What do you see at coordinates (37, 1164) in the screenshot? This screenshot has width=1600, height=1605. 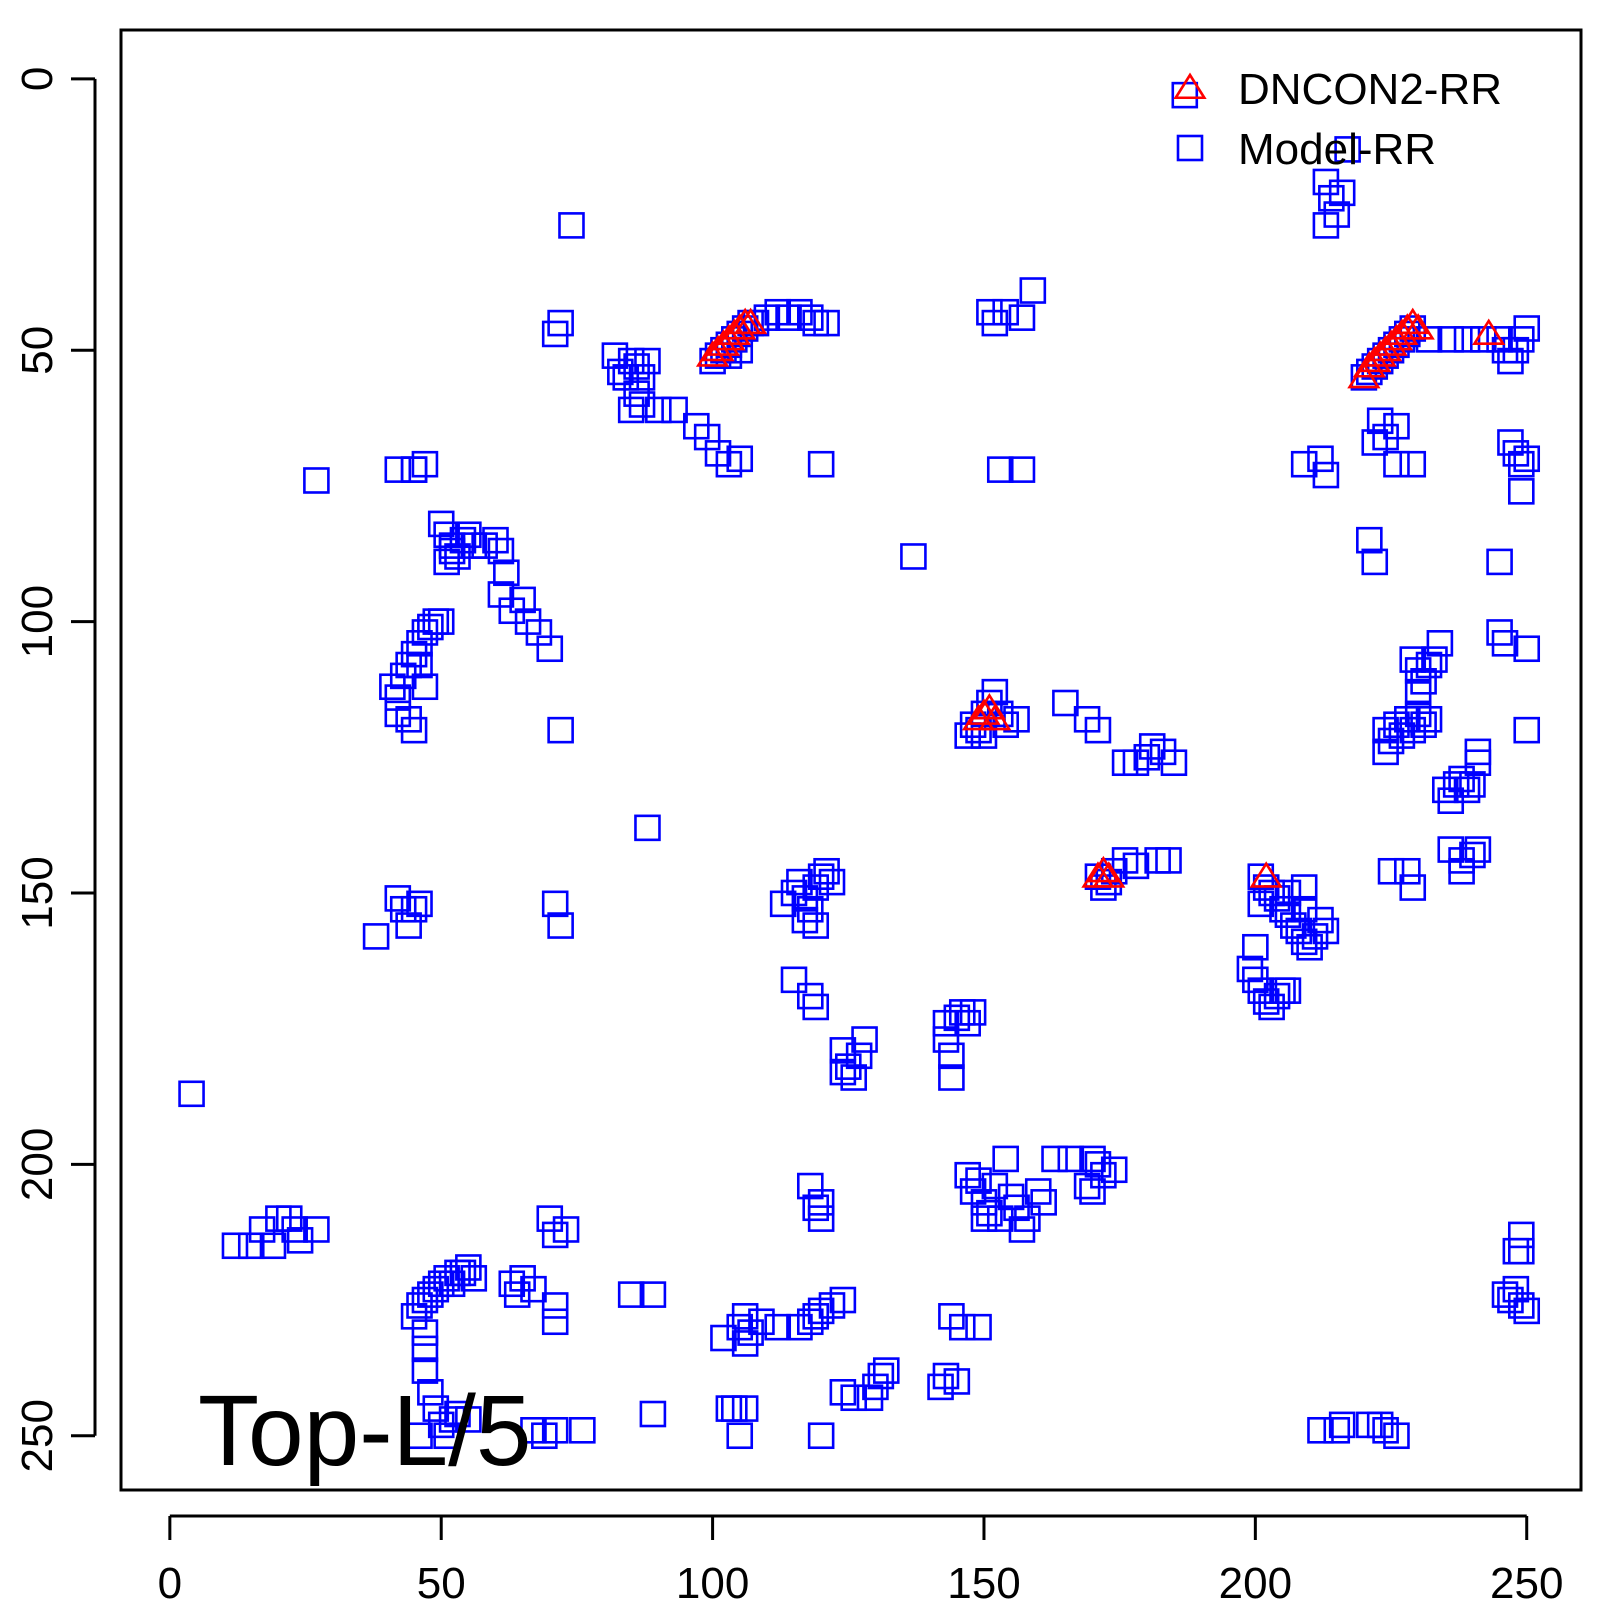 I see `y-tick-label: 200` at bounding box center [37, 1164].